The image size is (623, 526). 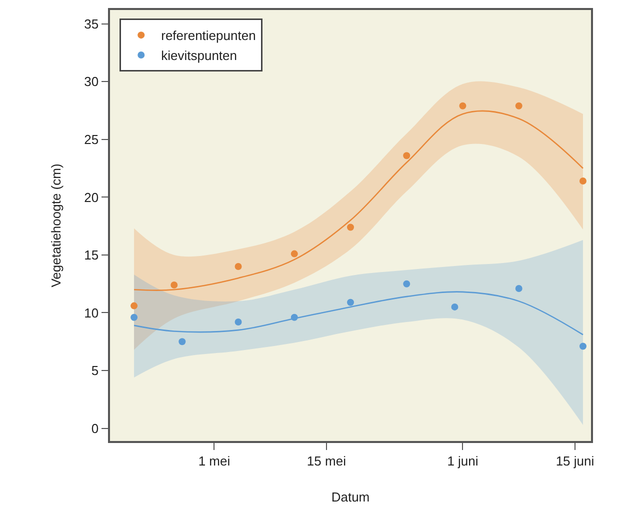 I want to click on y-tick-label: 20, so click(x=91, y=197).